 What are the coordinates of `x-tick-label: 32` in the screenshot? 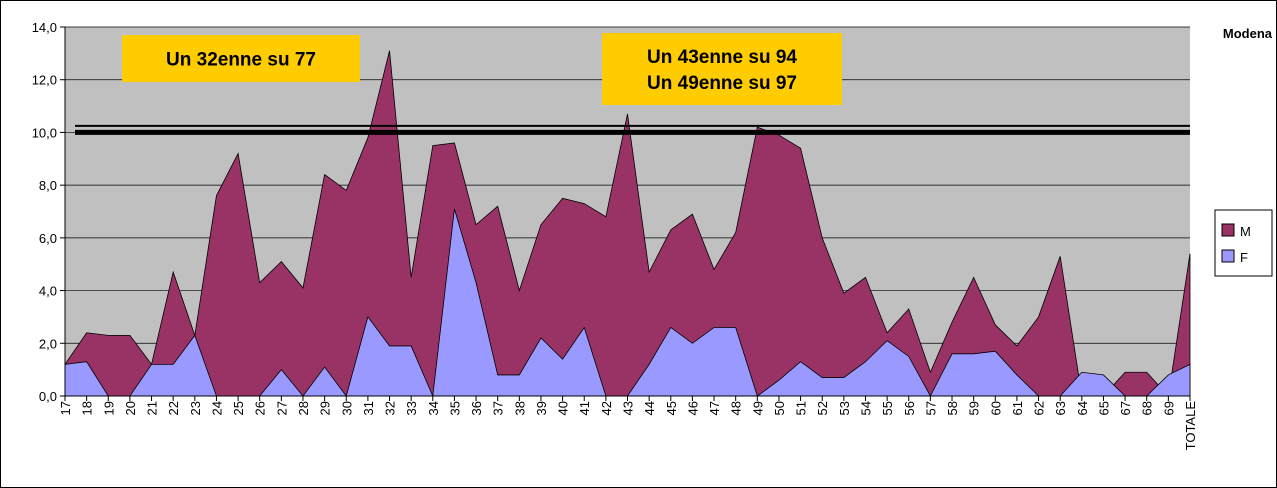 It's located at (390, 408).